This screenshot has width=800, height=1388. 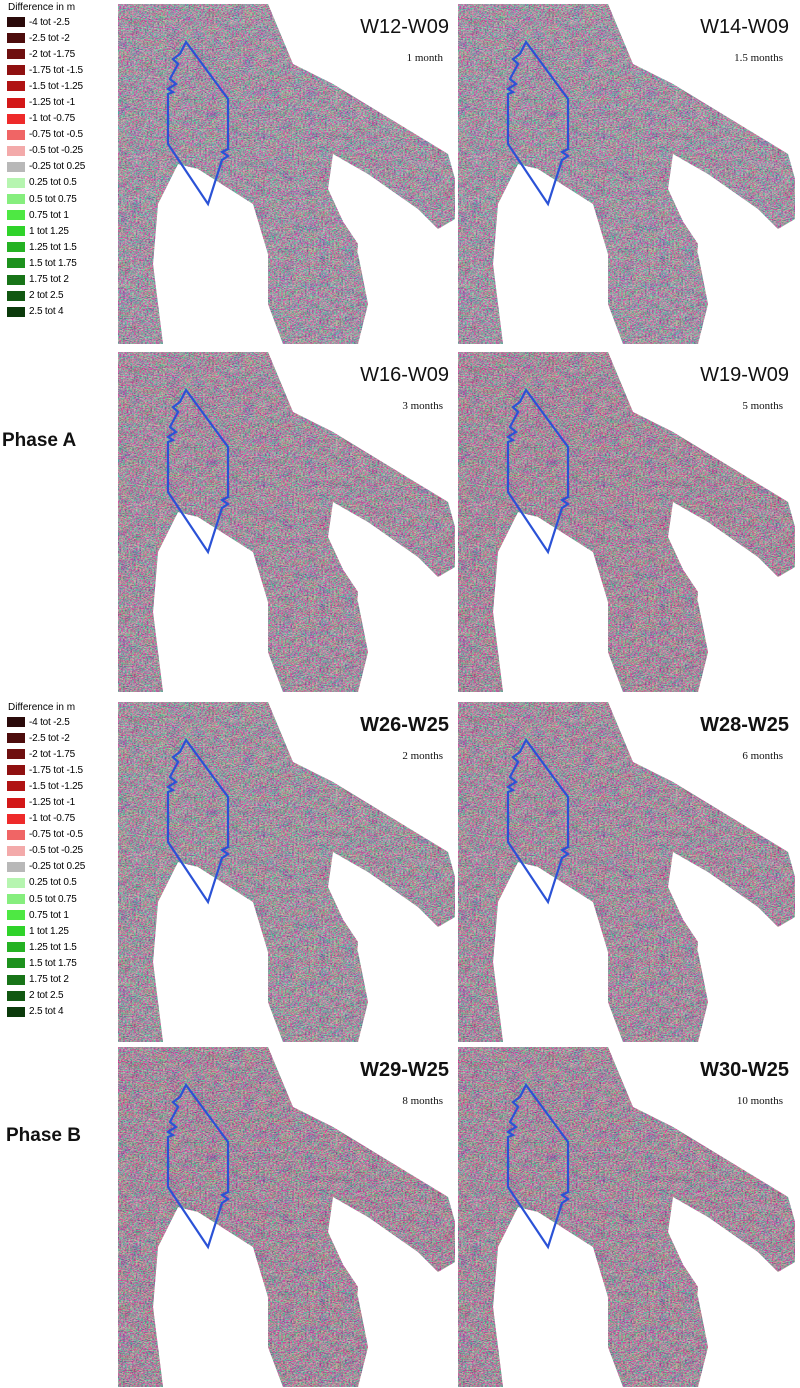 I want to click on comparison-code: W19-W09, so click(x=744, y=375).